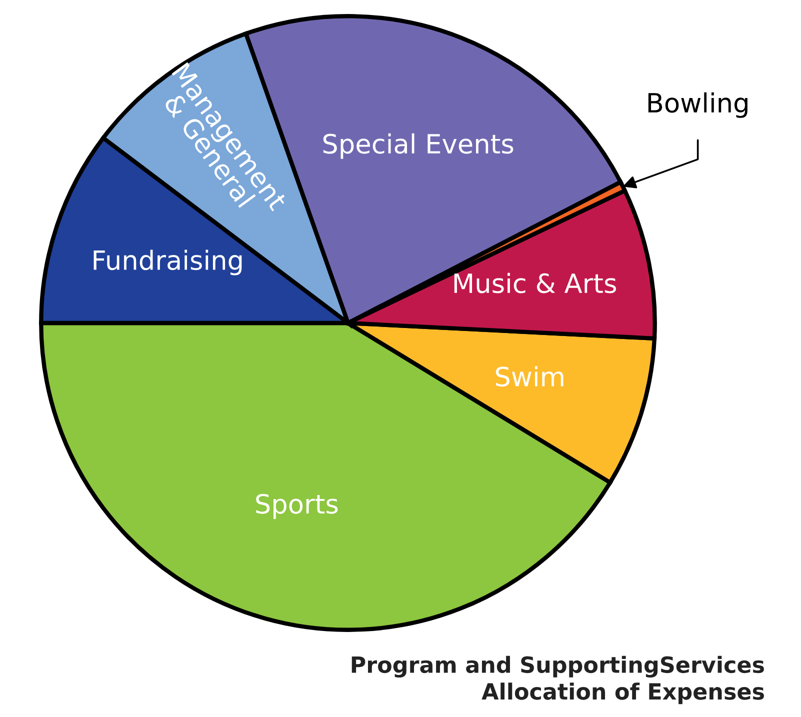 This screenshot has height=717, width=801. I want to click on slice-label: Swim, so click(530, 376).